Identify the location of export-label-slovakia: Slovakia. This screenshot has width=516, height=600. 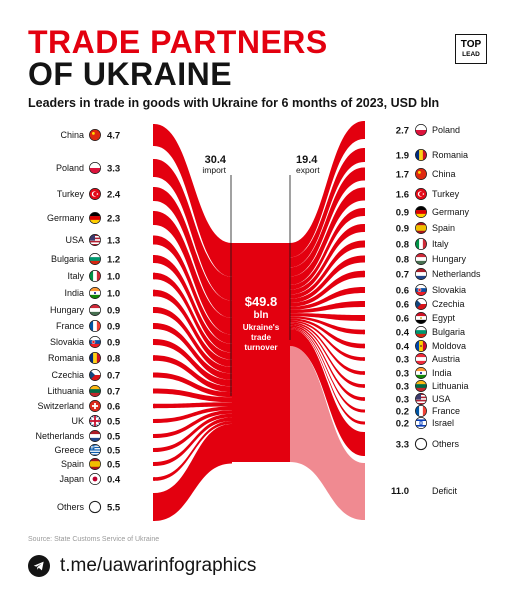
(449, 290).